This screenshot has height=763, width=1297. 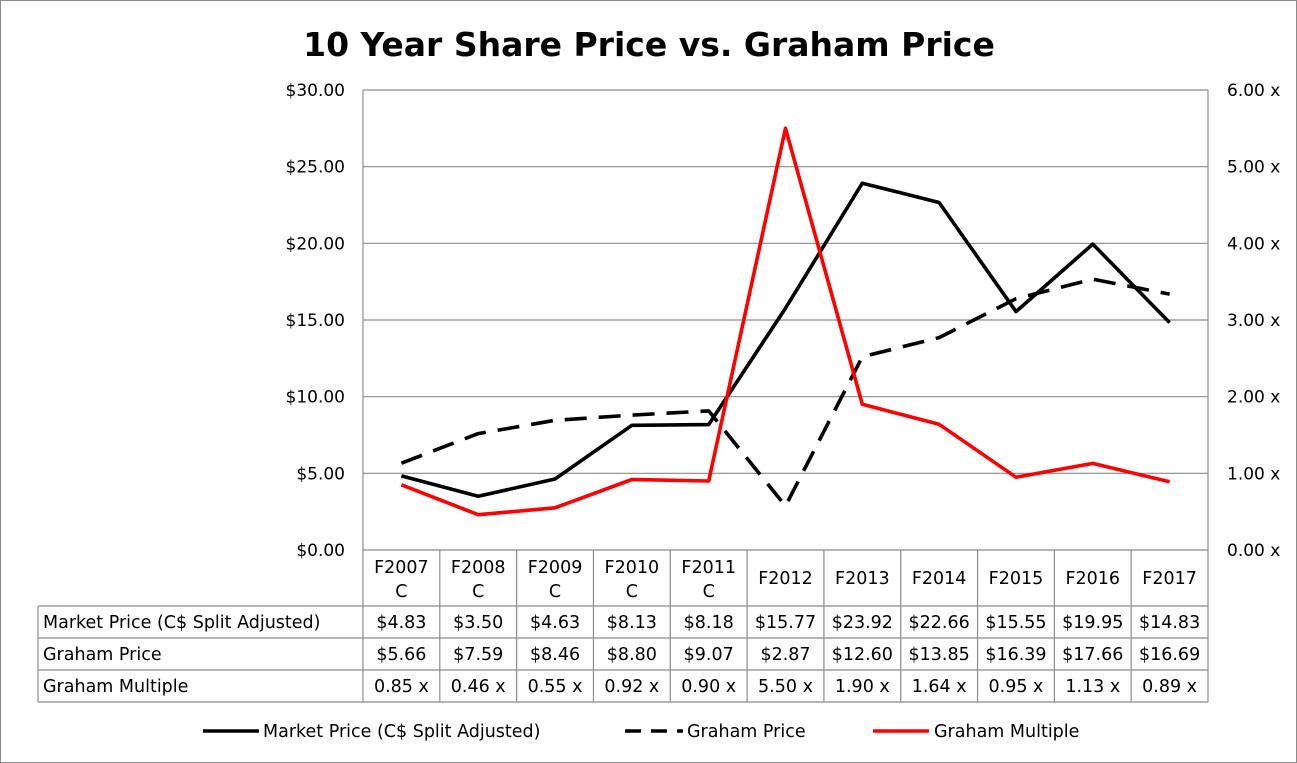 I want to click on table-cell: $3.50, so click(x=478, y=623).